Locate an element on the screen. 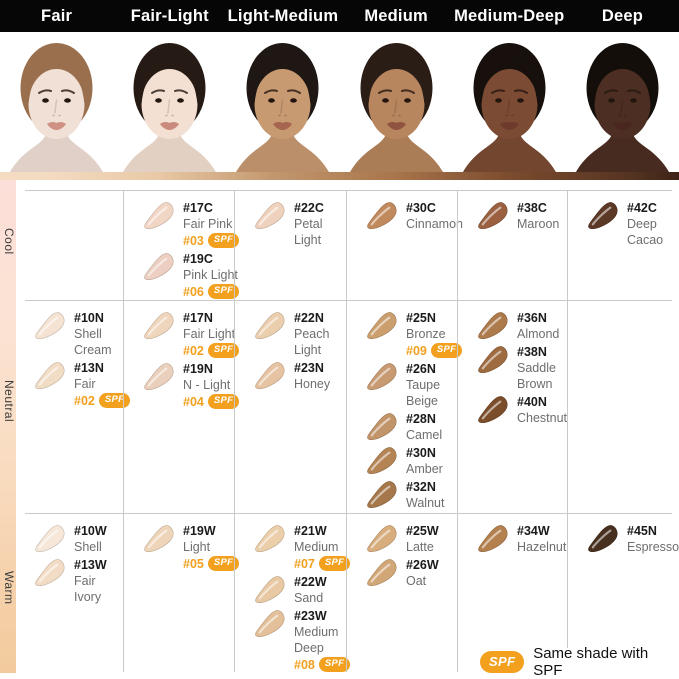 The height and width of the screenshot is (679, 679). shade-entry: #23W Medium Deep #08 SPF is located at coordinates (301, 640).